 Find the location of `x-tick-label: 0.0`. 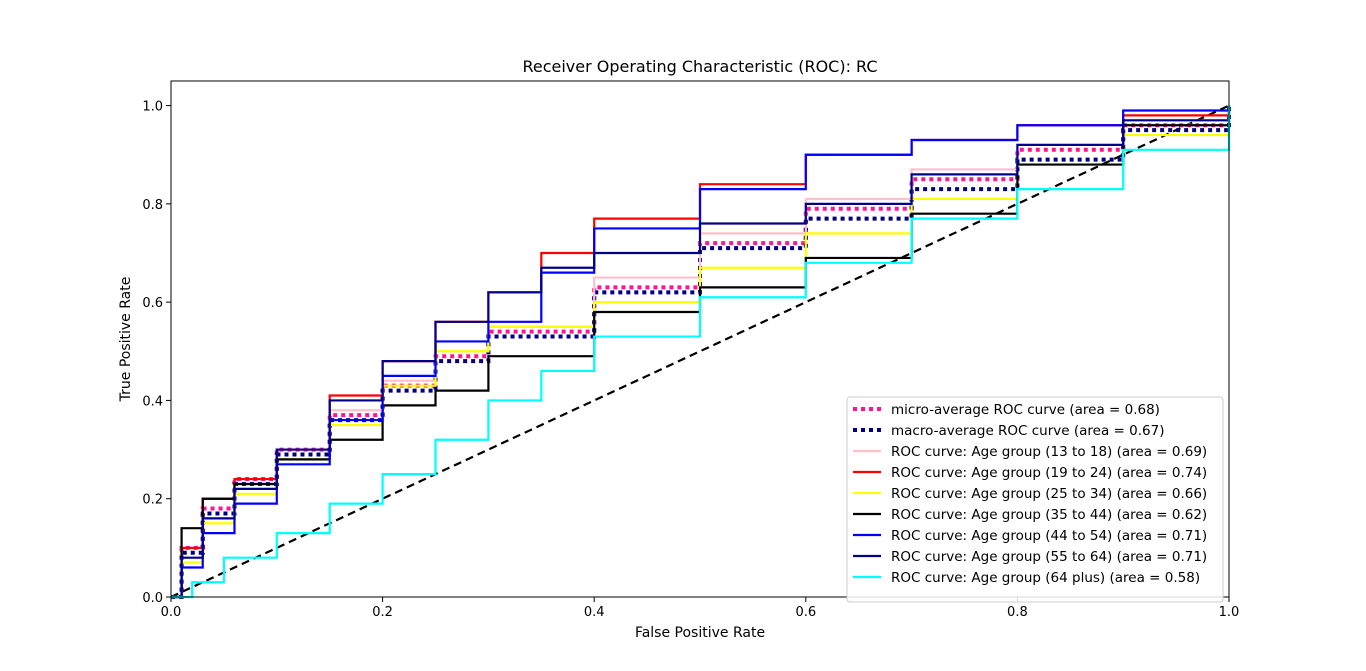

x-tick-label: 0.0 is located at coordinates (171, 612).